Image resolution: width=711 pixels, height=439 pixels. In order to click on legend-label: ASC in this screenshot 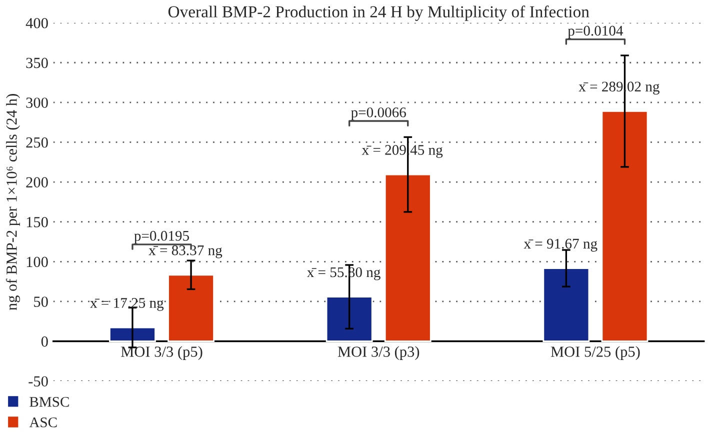, I will do `click(43, 422)`.